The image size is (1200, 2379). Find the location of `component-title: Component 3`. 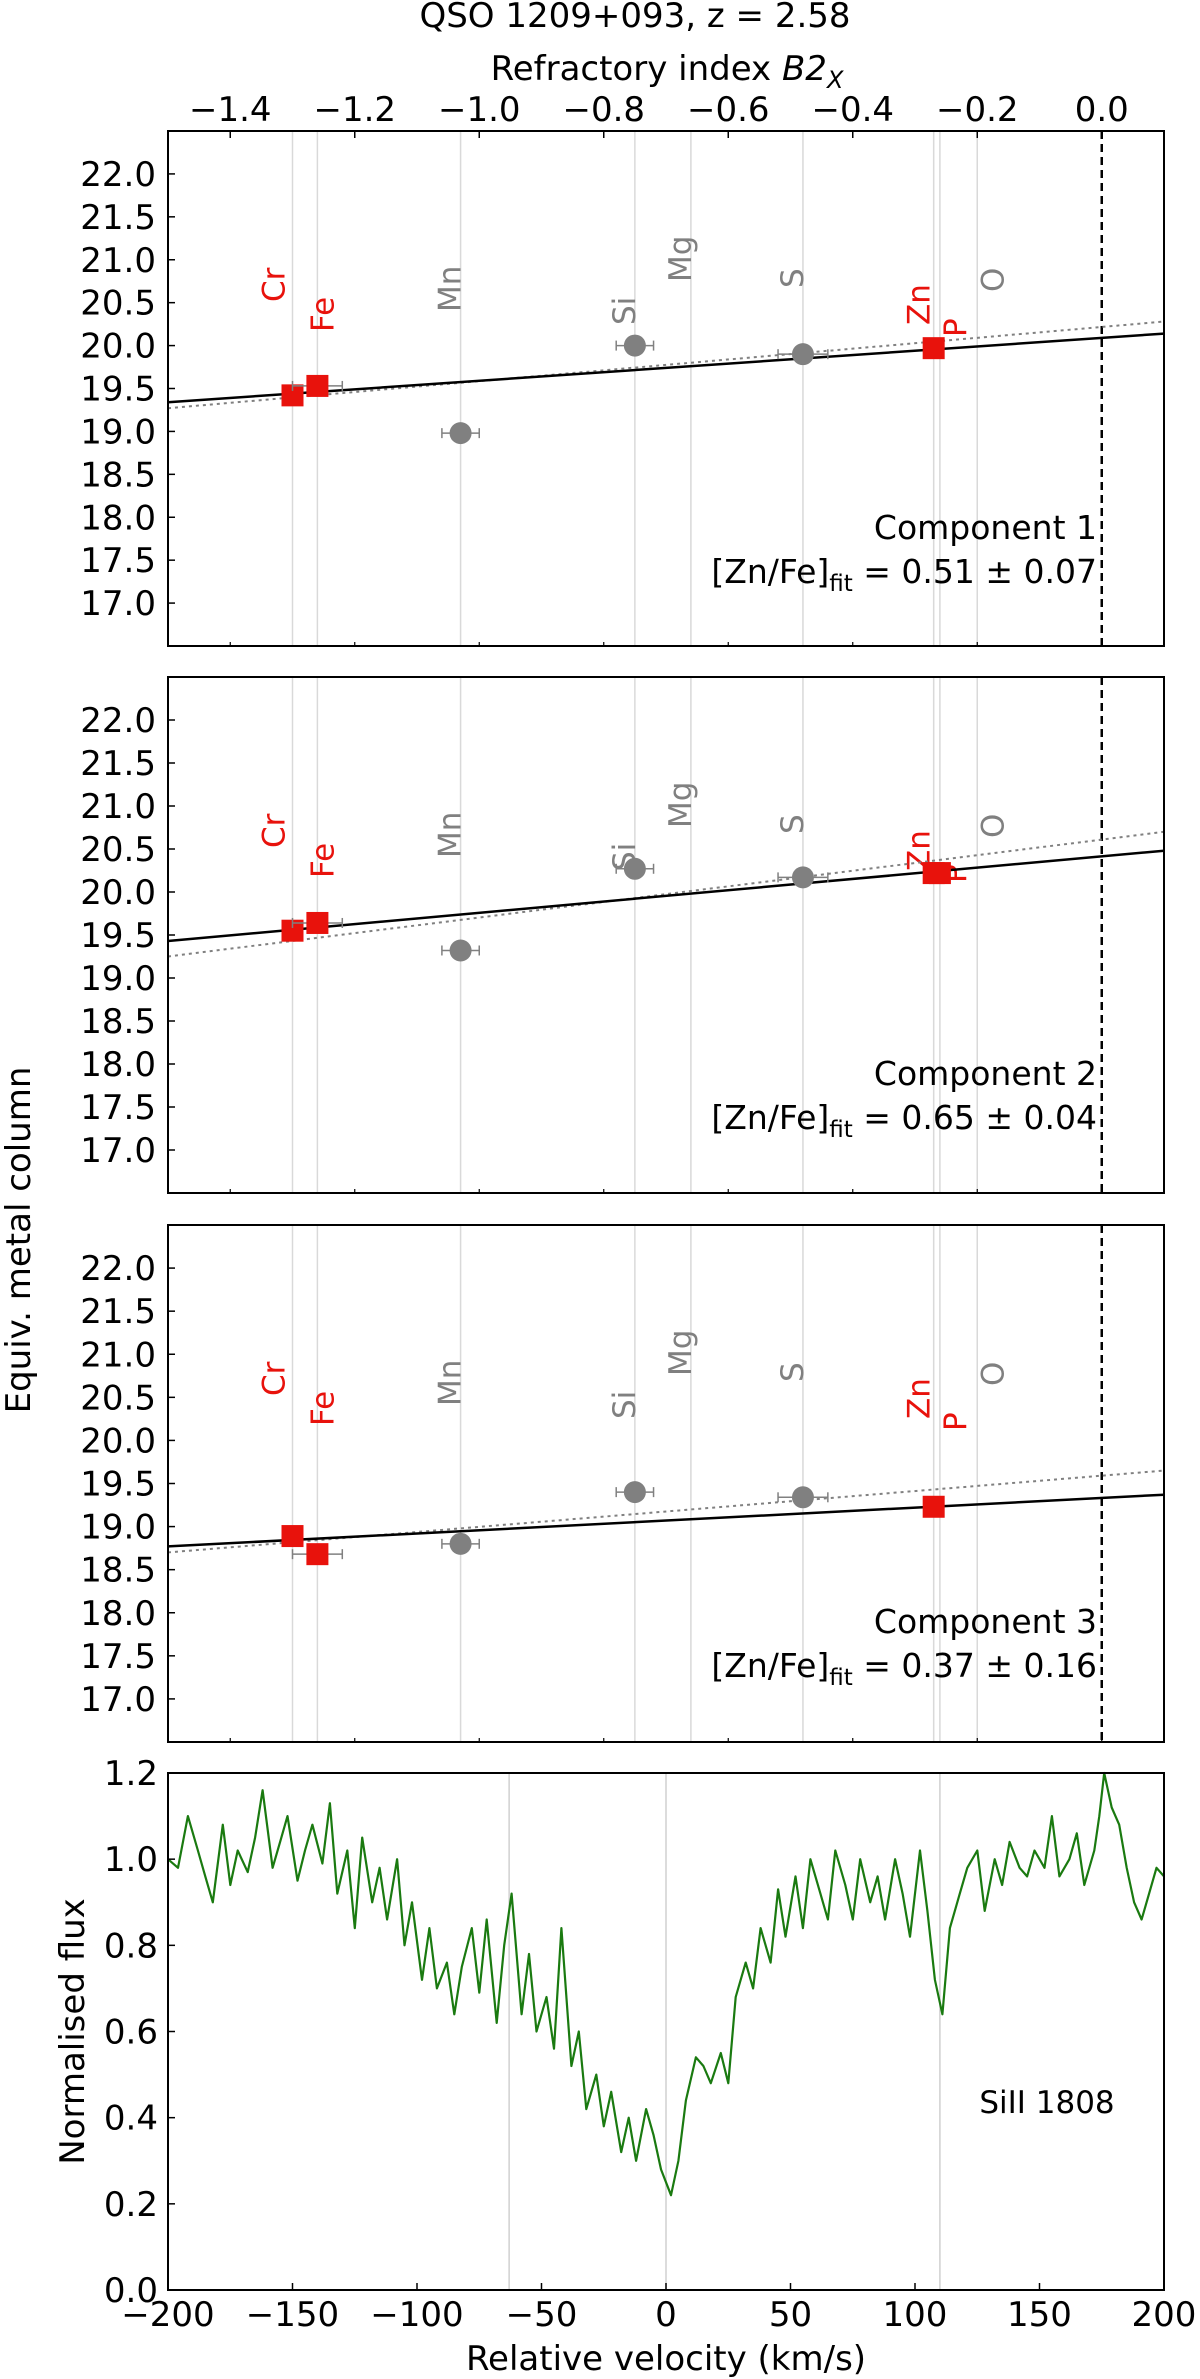

component-title: Component 3 is located at coordinates (985, 1621).